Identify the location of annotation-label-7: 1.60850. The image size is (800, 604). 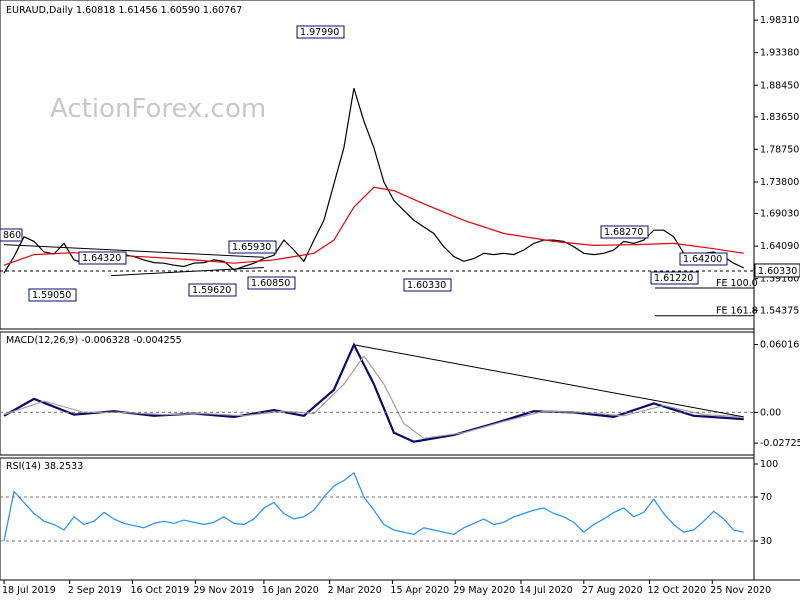
(270, 283).